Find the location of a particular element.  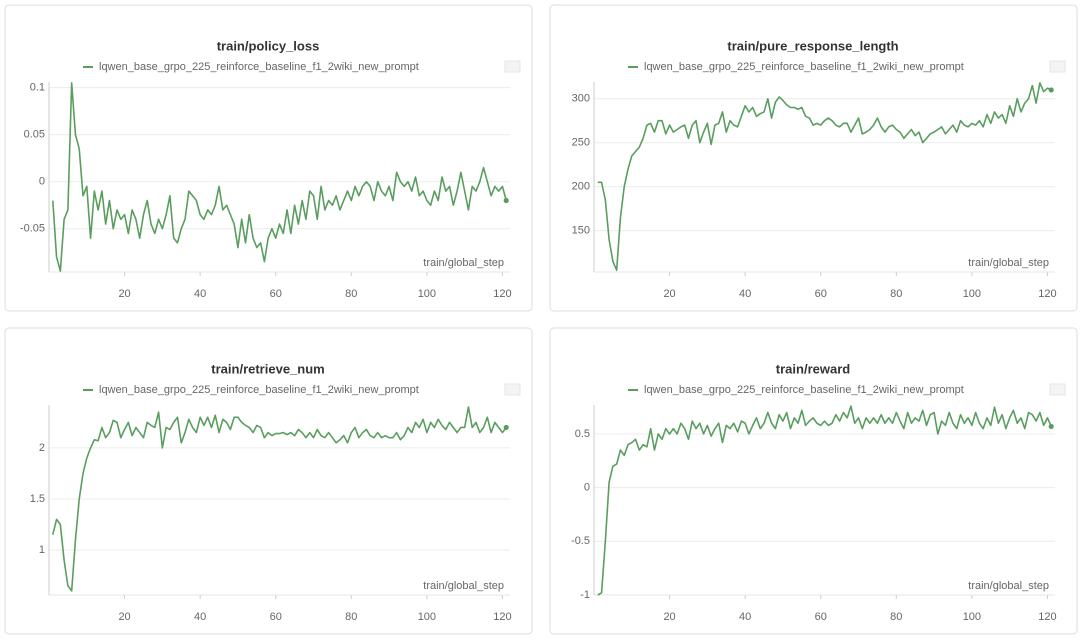

y-tick-label: 200 is located at coordinates (581, 187).